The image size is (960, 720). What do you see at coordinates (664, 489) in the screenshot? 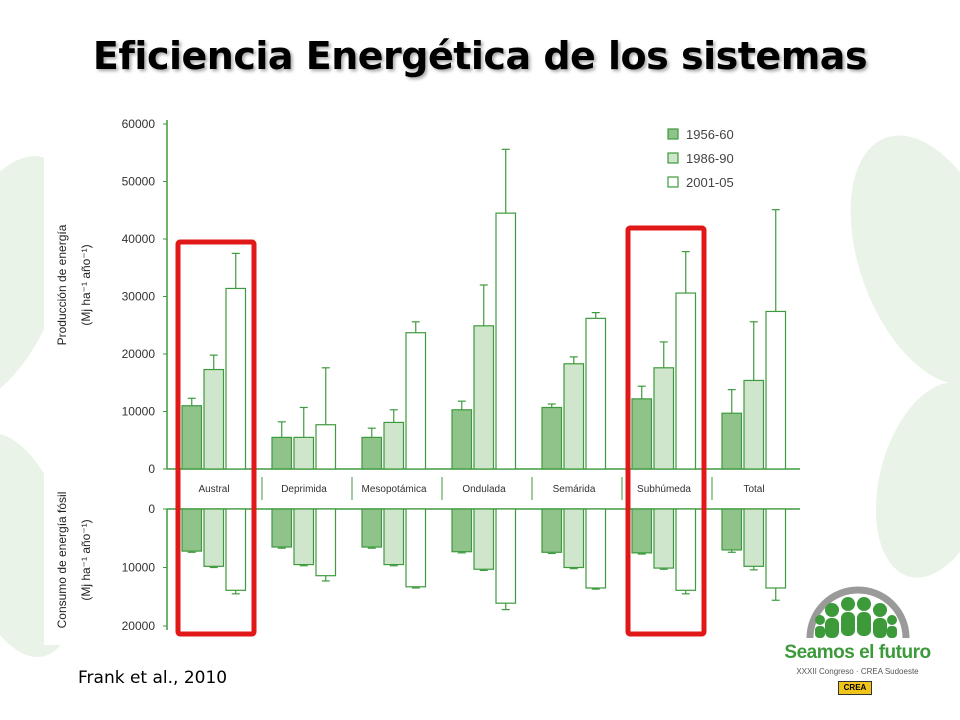
I see `category-label: Subhúmeda` at bounding box center [664, 489].